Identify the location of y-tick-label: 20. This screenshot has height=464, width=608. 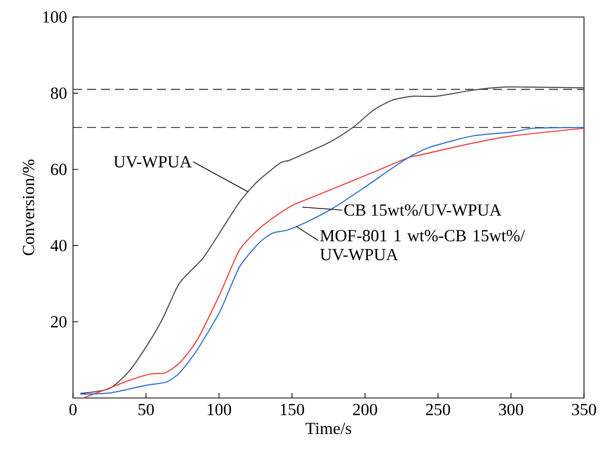
(58, 322).